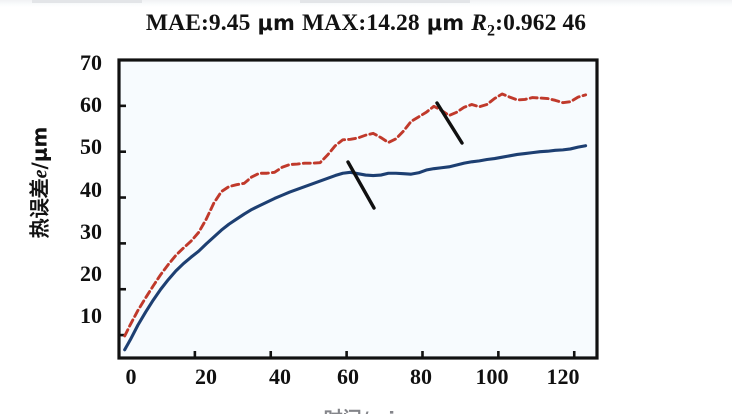 Image resolution: width=732 pixels, height=414 pixels. I want to click on y-tick-label-40: 40, so click(91, 189).